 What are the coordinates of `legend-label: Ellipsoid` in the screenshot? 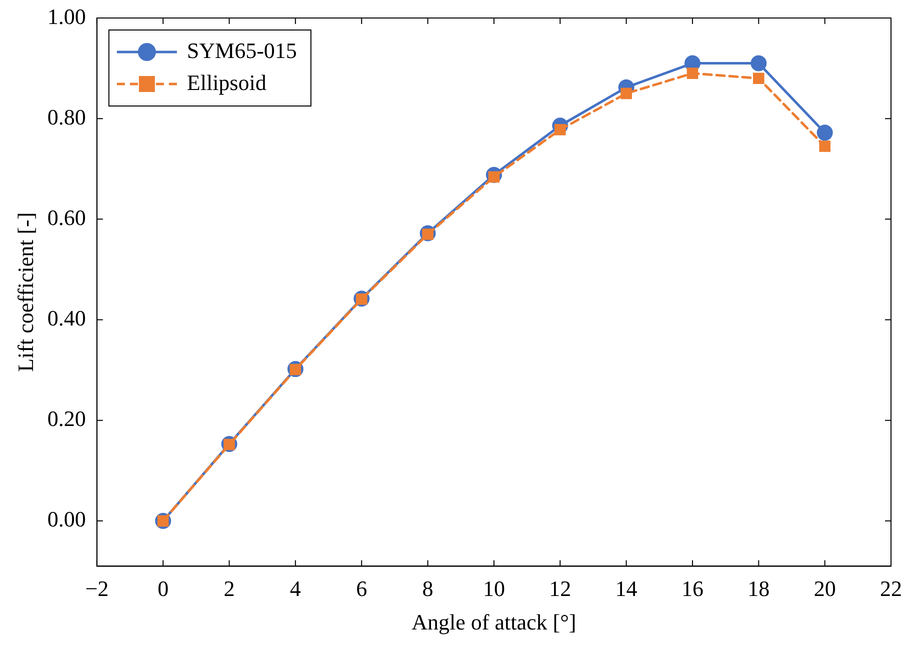 It's located at (226, 82).